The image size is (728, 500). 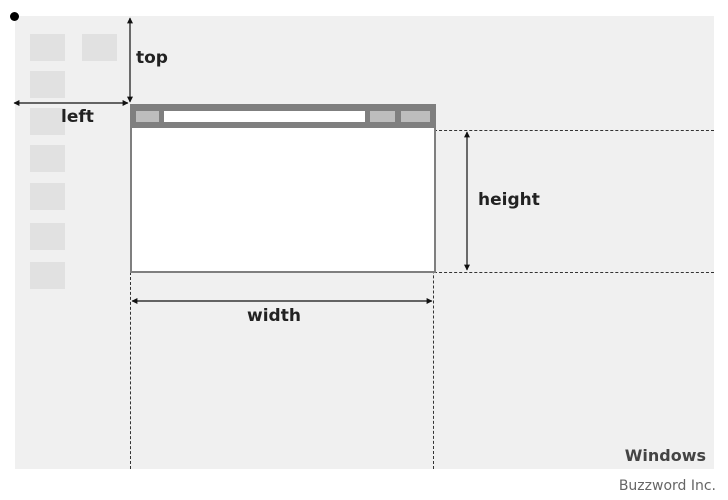 I want to click on back-button, so click(x=147, y=116).